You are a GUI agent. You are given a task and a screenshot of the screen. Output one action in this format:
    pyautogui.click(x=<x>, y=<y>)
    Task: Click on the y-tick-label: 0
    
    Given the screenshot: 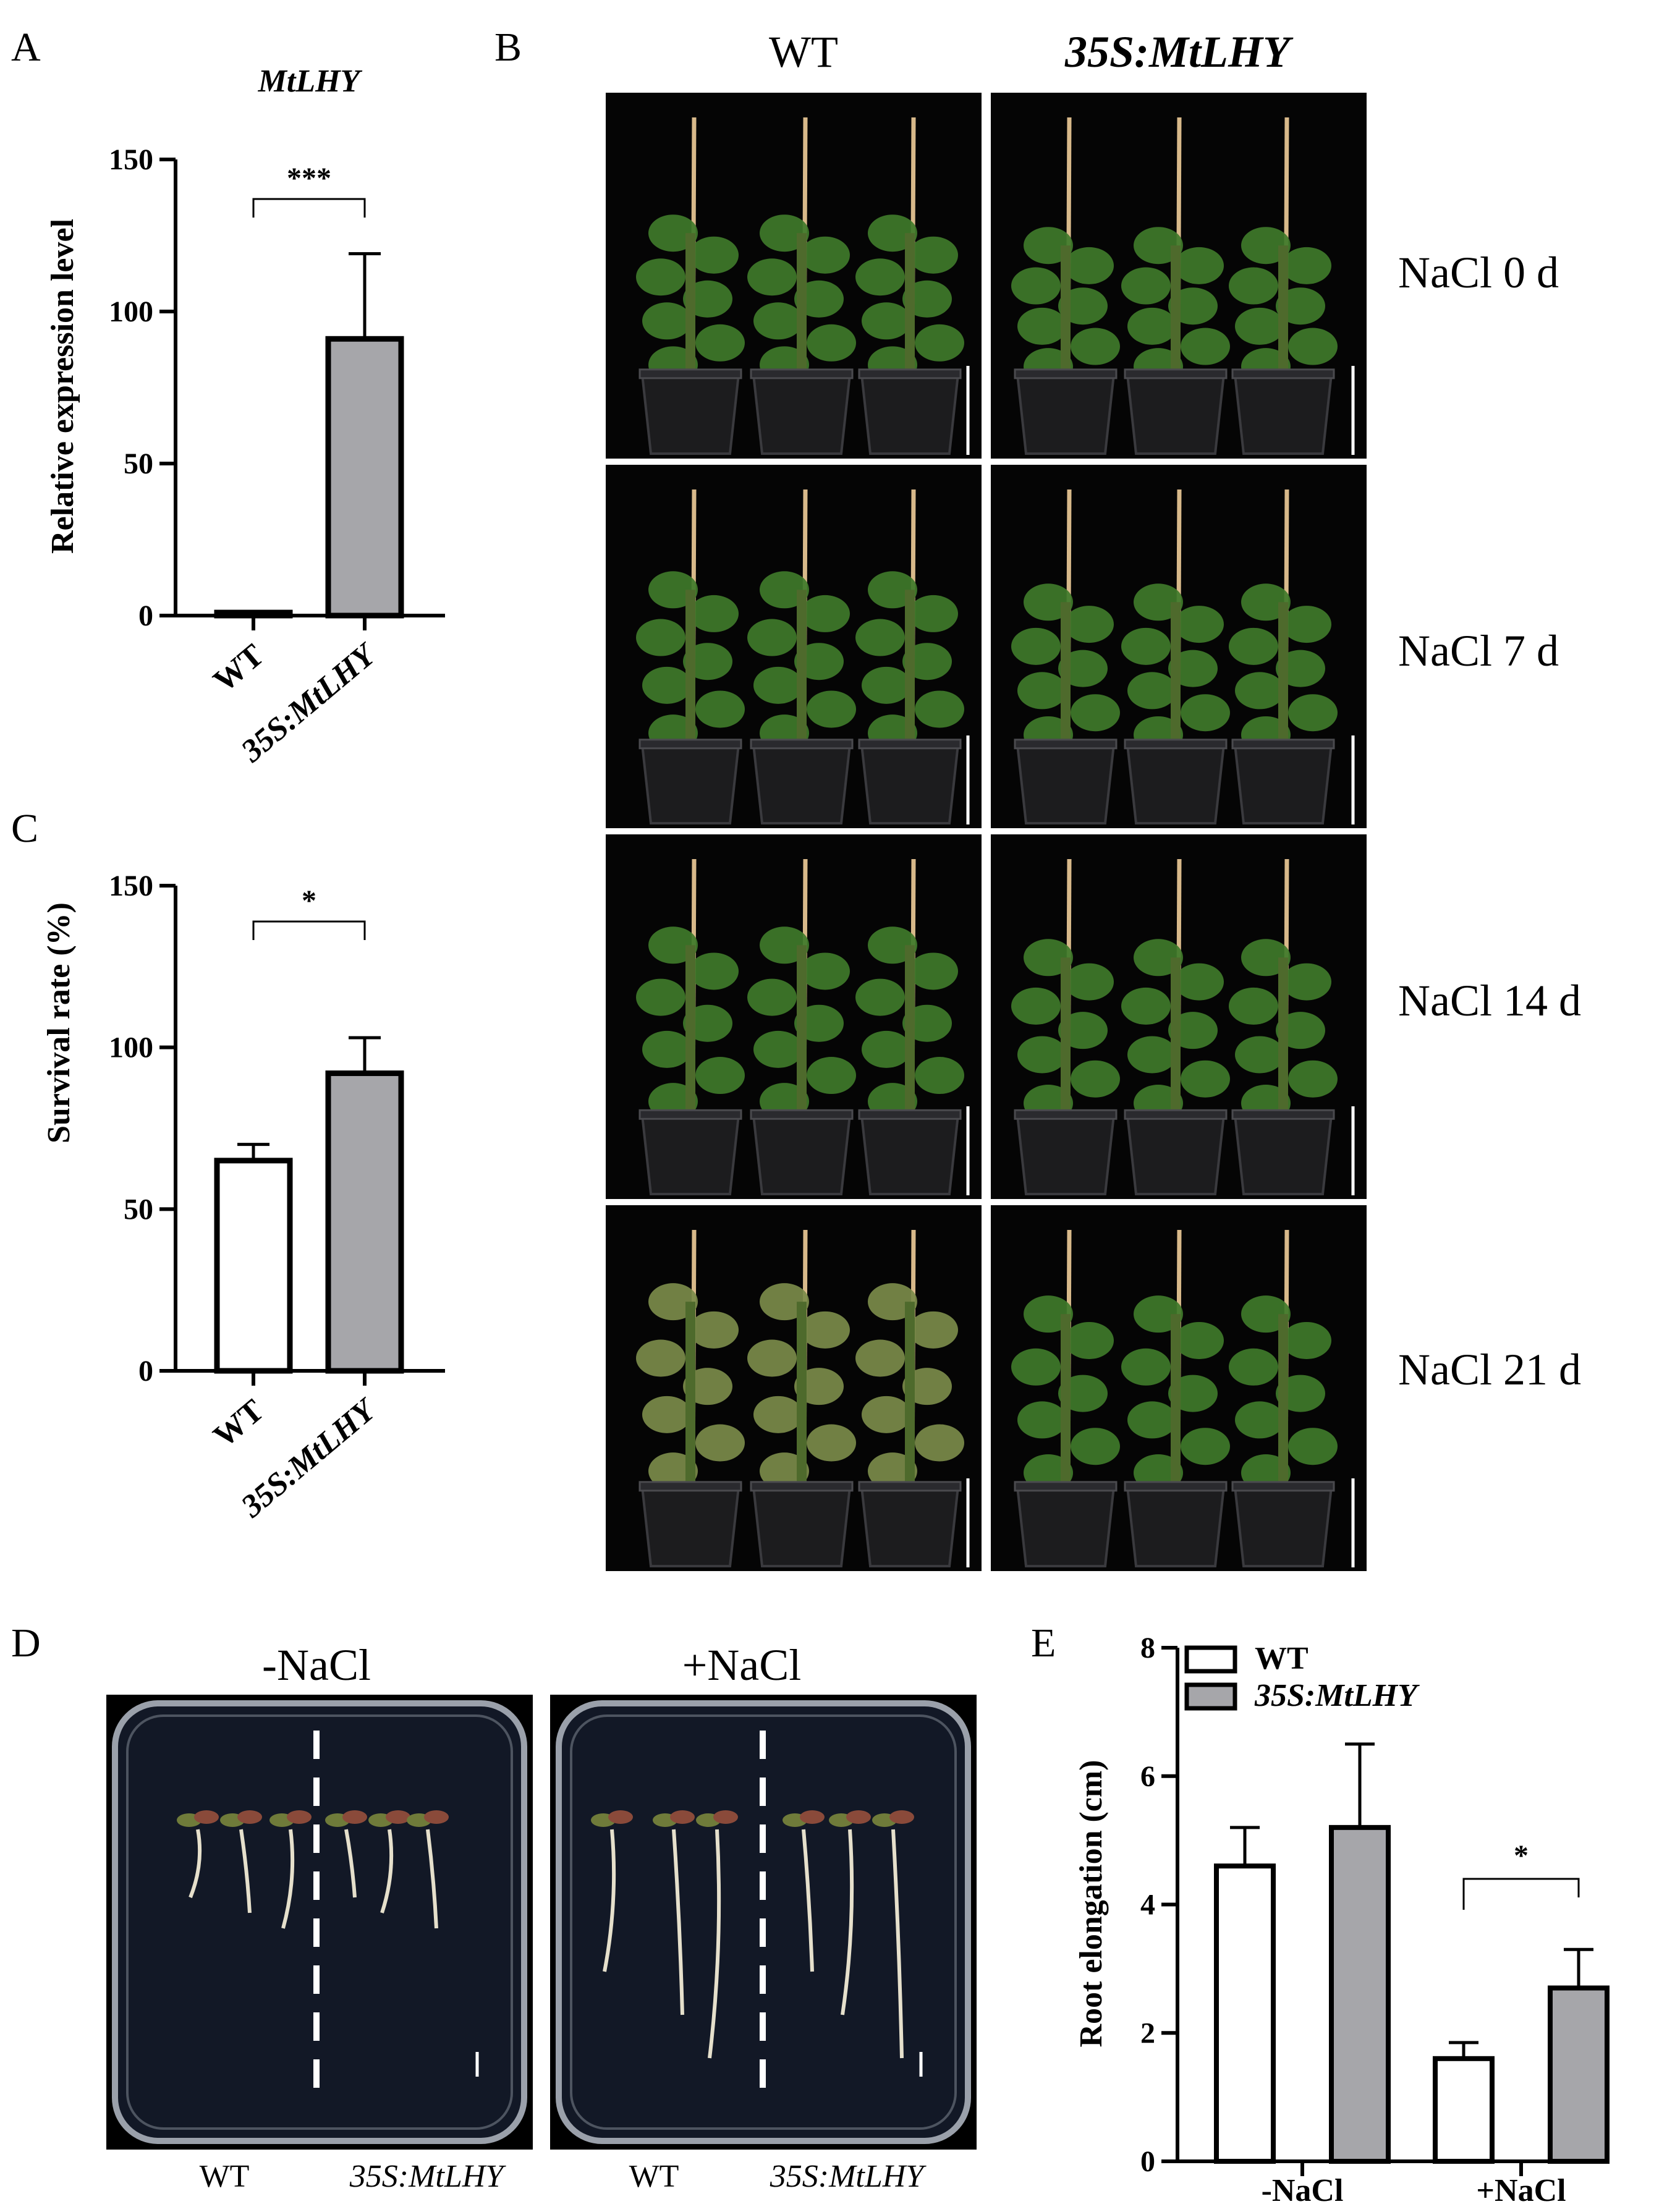 What is the action you would take?
    pyautogui.click(x=145, y=616)
    